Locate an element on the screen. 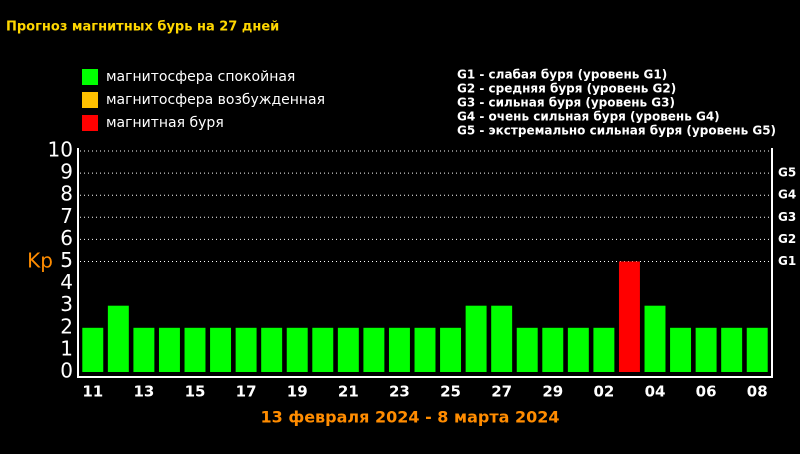 This screenshot has width=800, height=454. y2-tick-label: G1 is located at coordinates (787, 261).